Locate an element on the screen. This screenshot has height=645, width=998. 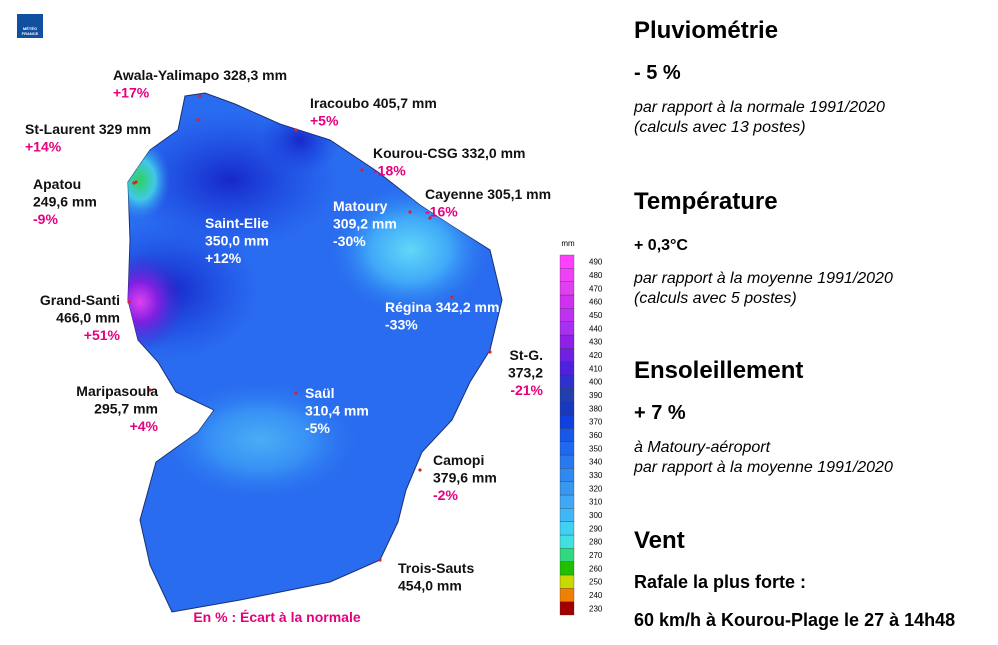
station-label: Maripasoula is located at coordinates (117, 391).